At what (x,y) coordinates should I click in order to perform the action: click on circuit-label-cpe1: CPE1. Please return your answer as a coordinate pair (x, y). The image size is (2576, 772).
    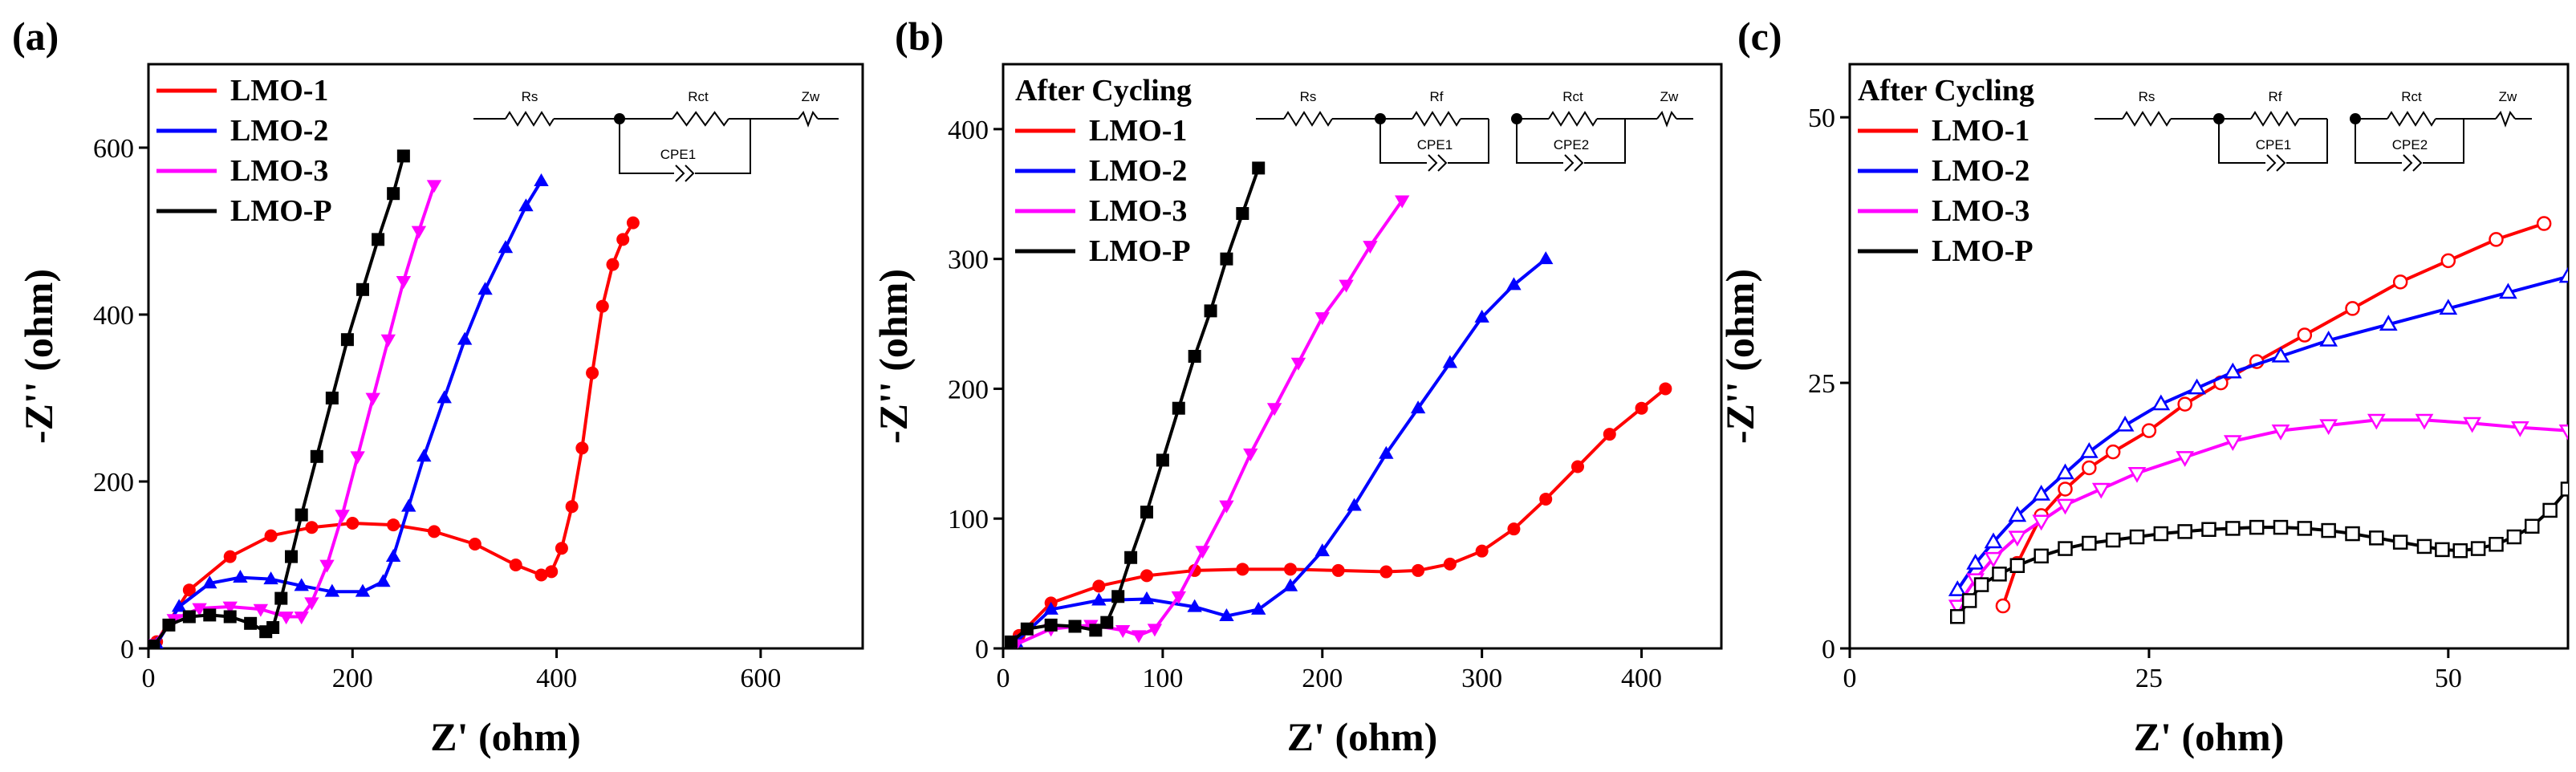
    Looking at the image, I should click on (678, 155).